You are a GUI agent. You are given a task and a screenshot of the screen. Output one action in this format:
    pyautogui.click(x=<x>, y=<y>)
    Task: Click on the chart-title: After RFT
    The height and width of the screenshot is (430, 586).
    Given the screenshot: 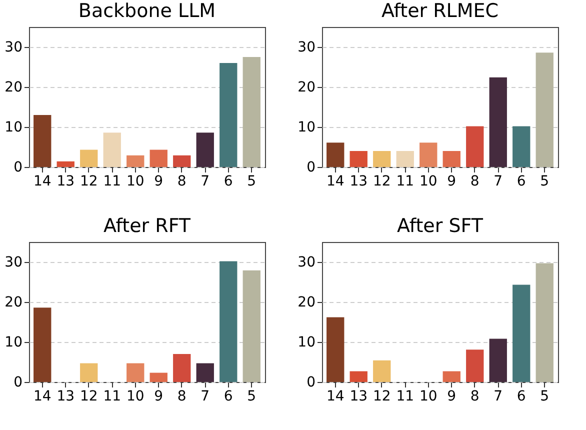 What is the action you would take?
    pyautogui.click(x=147, y=226)
    